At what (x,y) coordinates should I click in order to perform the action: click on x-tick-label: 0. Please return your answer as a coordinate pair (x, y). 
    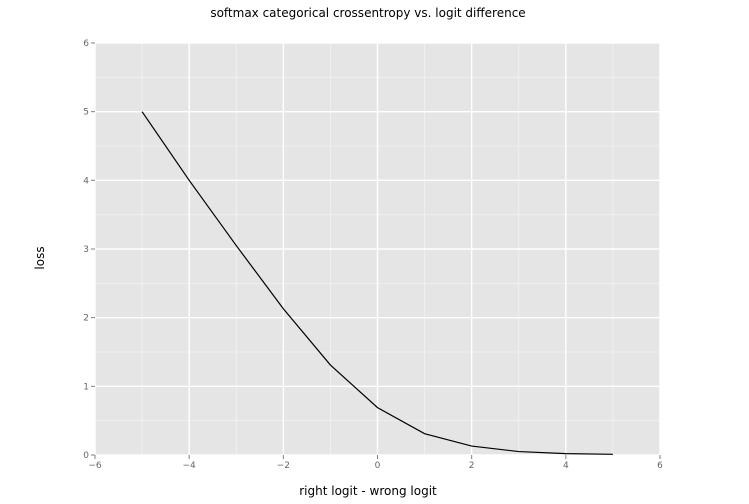
    Looking at the image, I should click on (378, 466).